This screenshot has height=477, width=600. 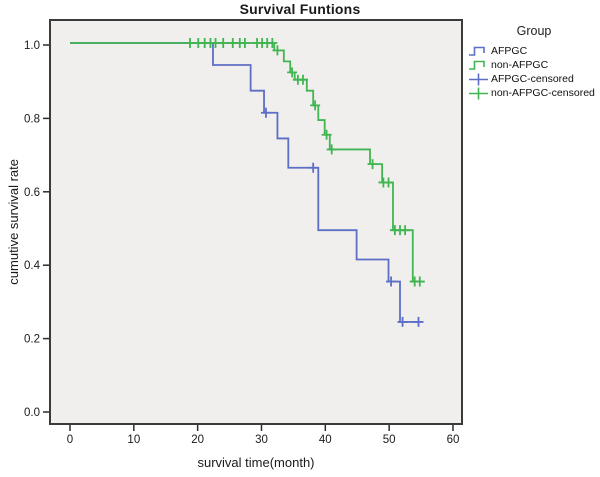 I want to click on legend-item-non-afpgc: non-AFPGC, so click(x=534, y=65).